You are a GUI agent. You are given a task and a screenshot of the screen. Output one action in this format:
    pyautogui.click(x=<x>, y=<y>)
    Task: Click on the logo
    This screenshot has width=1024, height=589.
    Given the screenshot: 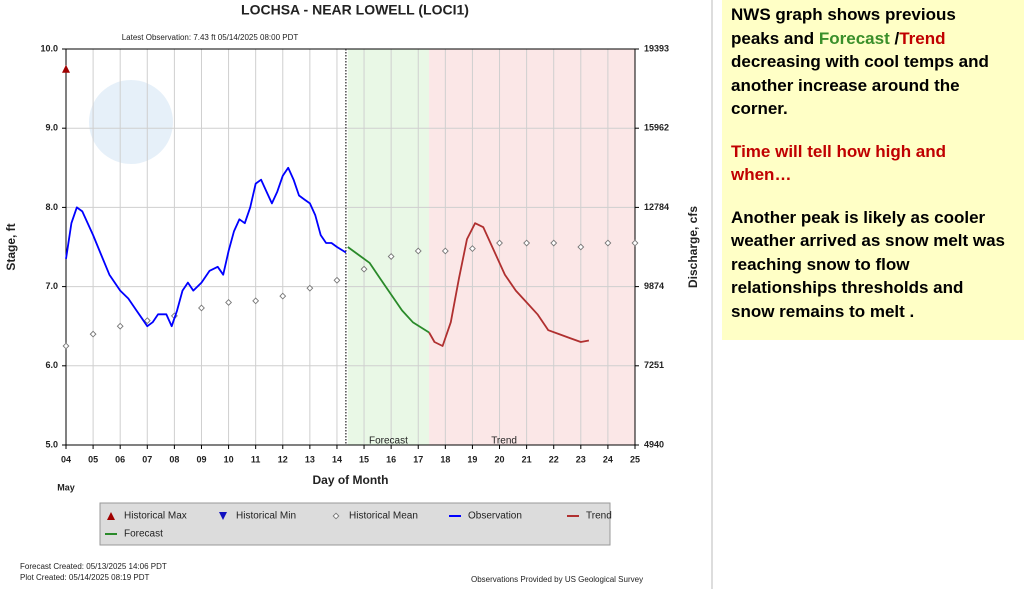 What is the action you would take?
    pyautogui.click(x=131, y=122)
    